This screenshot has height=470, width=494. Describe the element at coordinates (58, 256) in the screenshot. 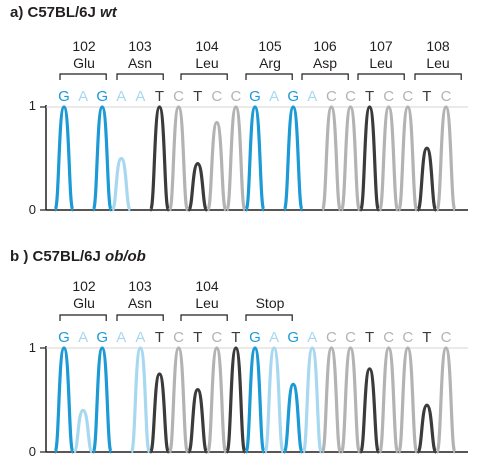

I see `panel-b-title-text: b ) C57BL/6J` at that location.